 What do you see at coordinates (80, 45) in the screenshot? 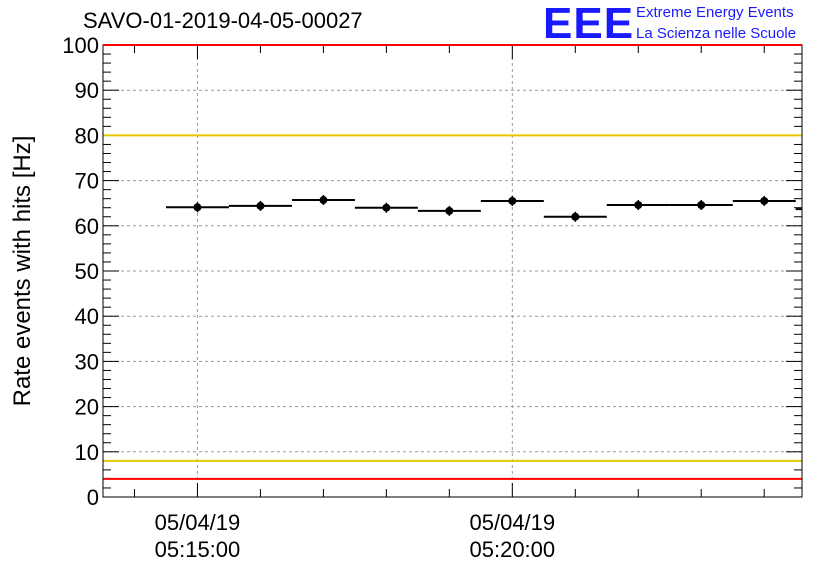
I see `y-tick-label: 100` at bounding box center [80, 45].